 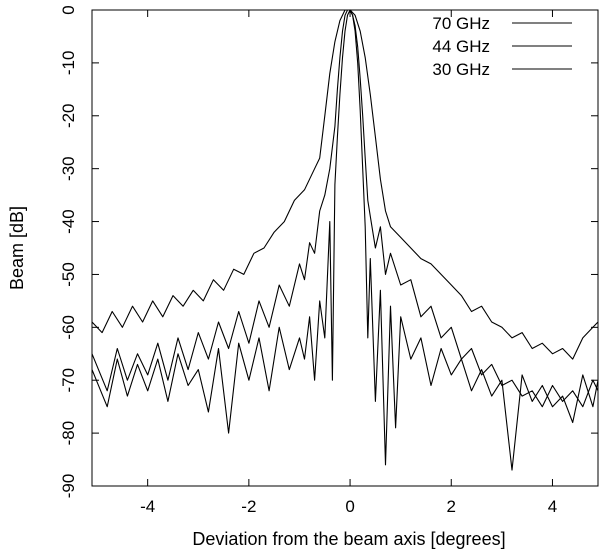 I want to click on y-tick-label: -90, so click(x=68, y=486).